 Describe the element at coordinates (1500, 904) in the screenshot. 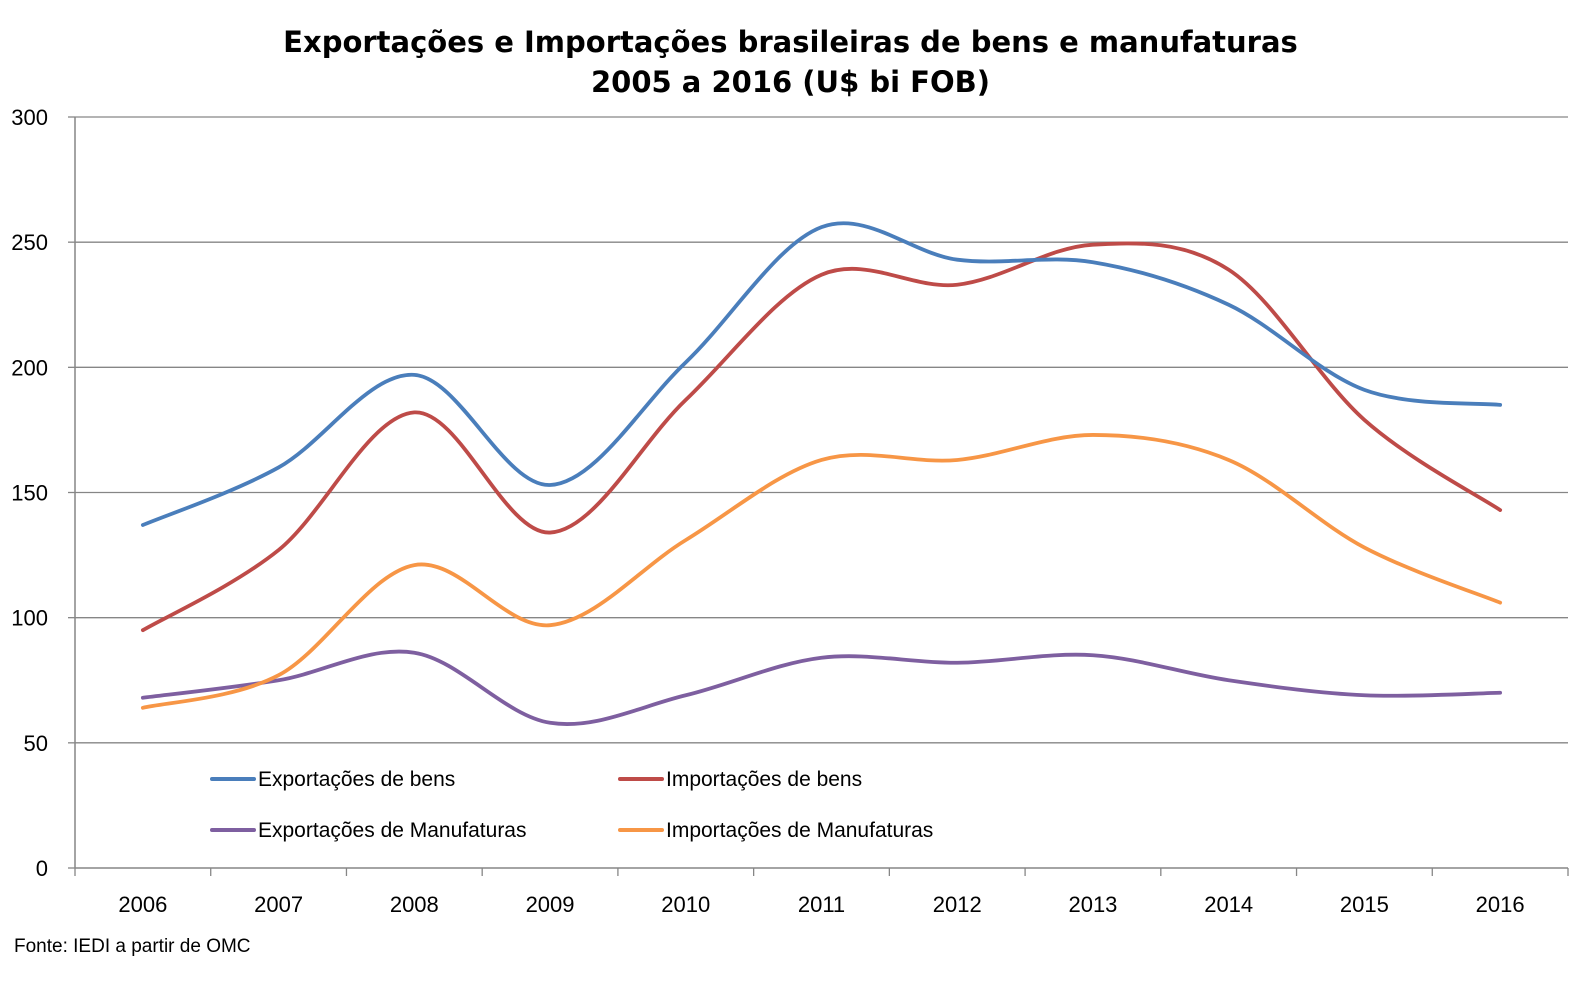

I see `x-tick-label: 2016` at that location.